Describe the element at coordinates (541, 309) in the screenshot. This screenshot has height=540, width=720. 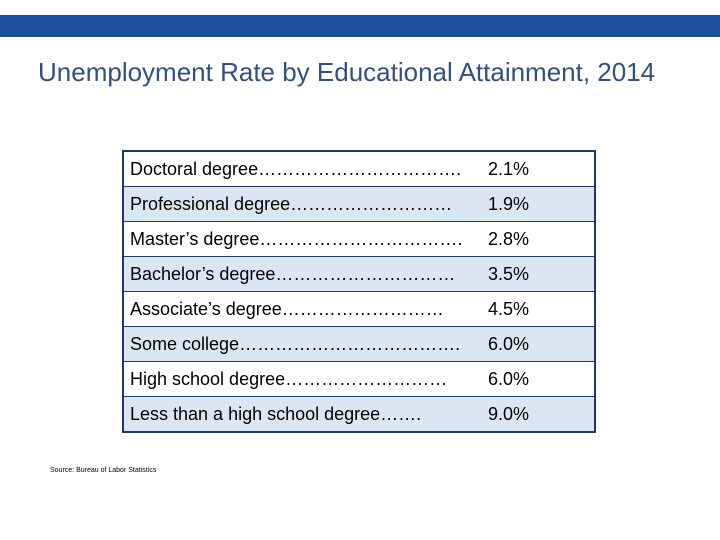
I see `row-value: 4.5%` at that location.